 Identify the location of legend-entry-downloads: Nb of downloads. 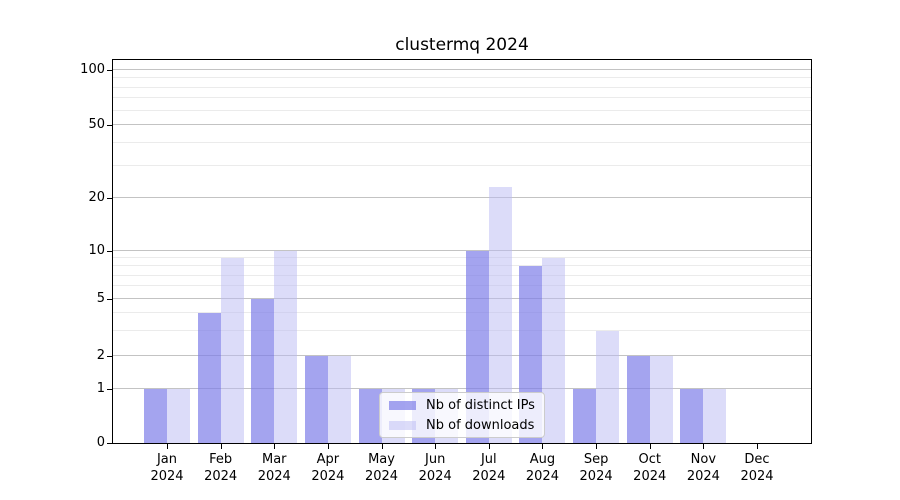
(466, 425).